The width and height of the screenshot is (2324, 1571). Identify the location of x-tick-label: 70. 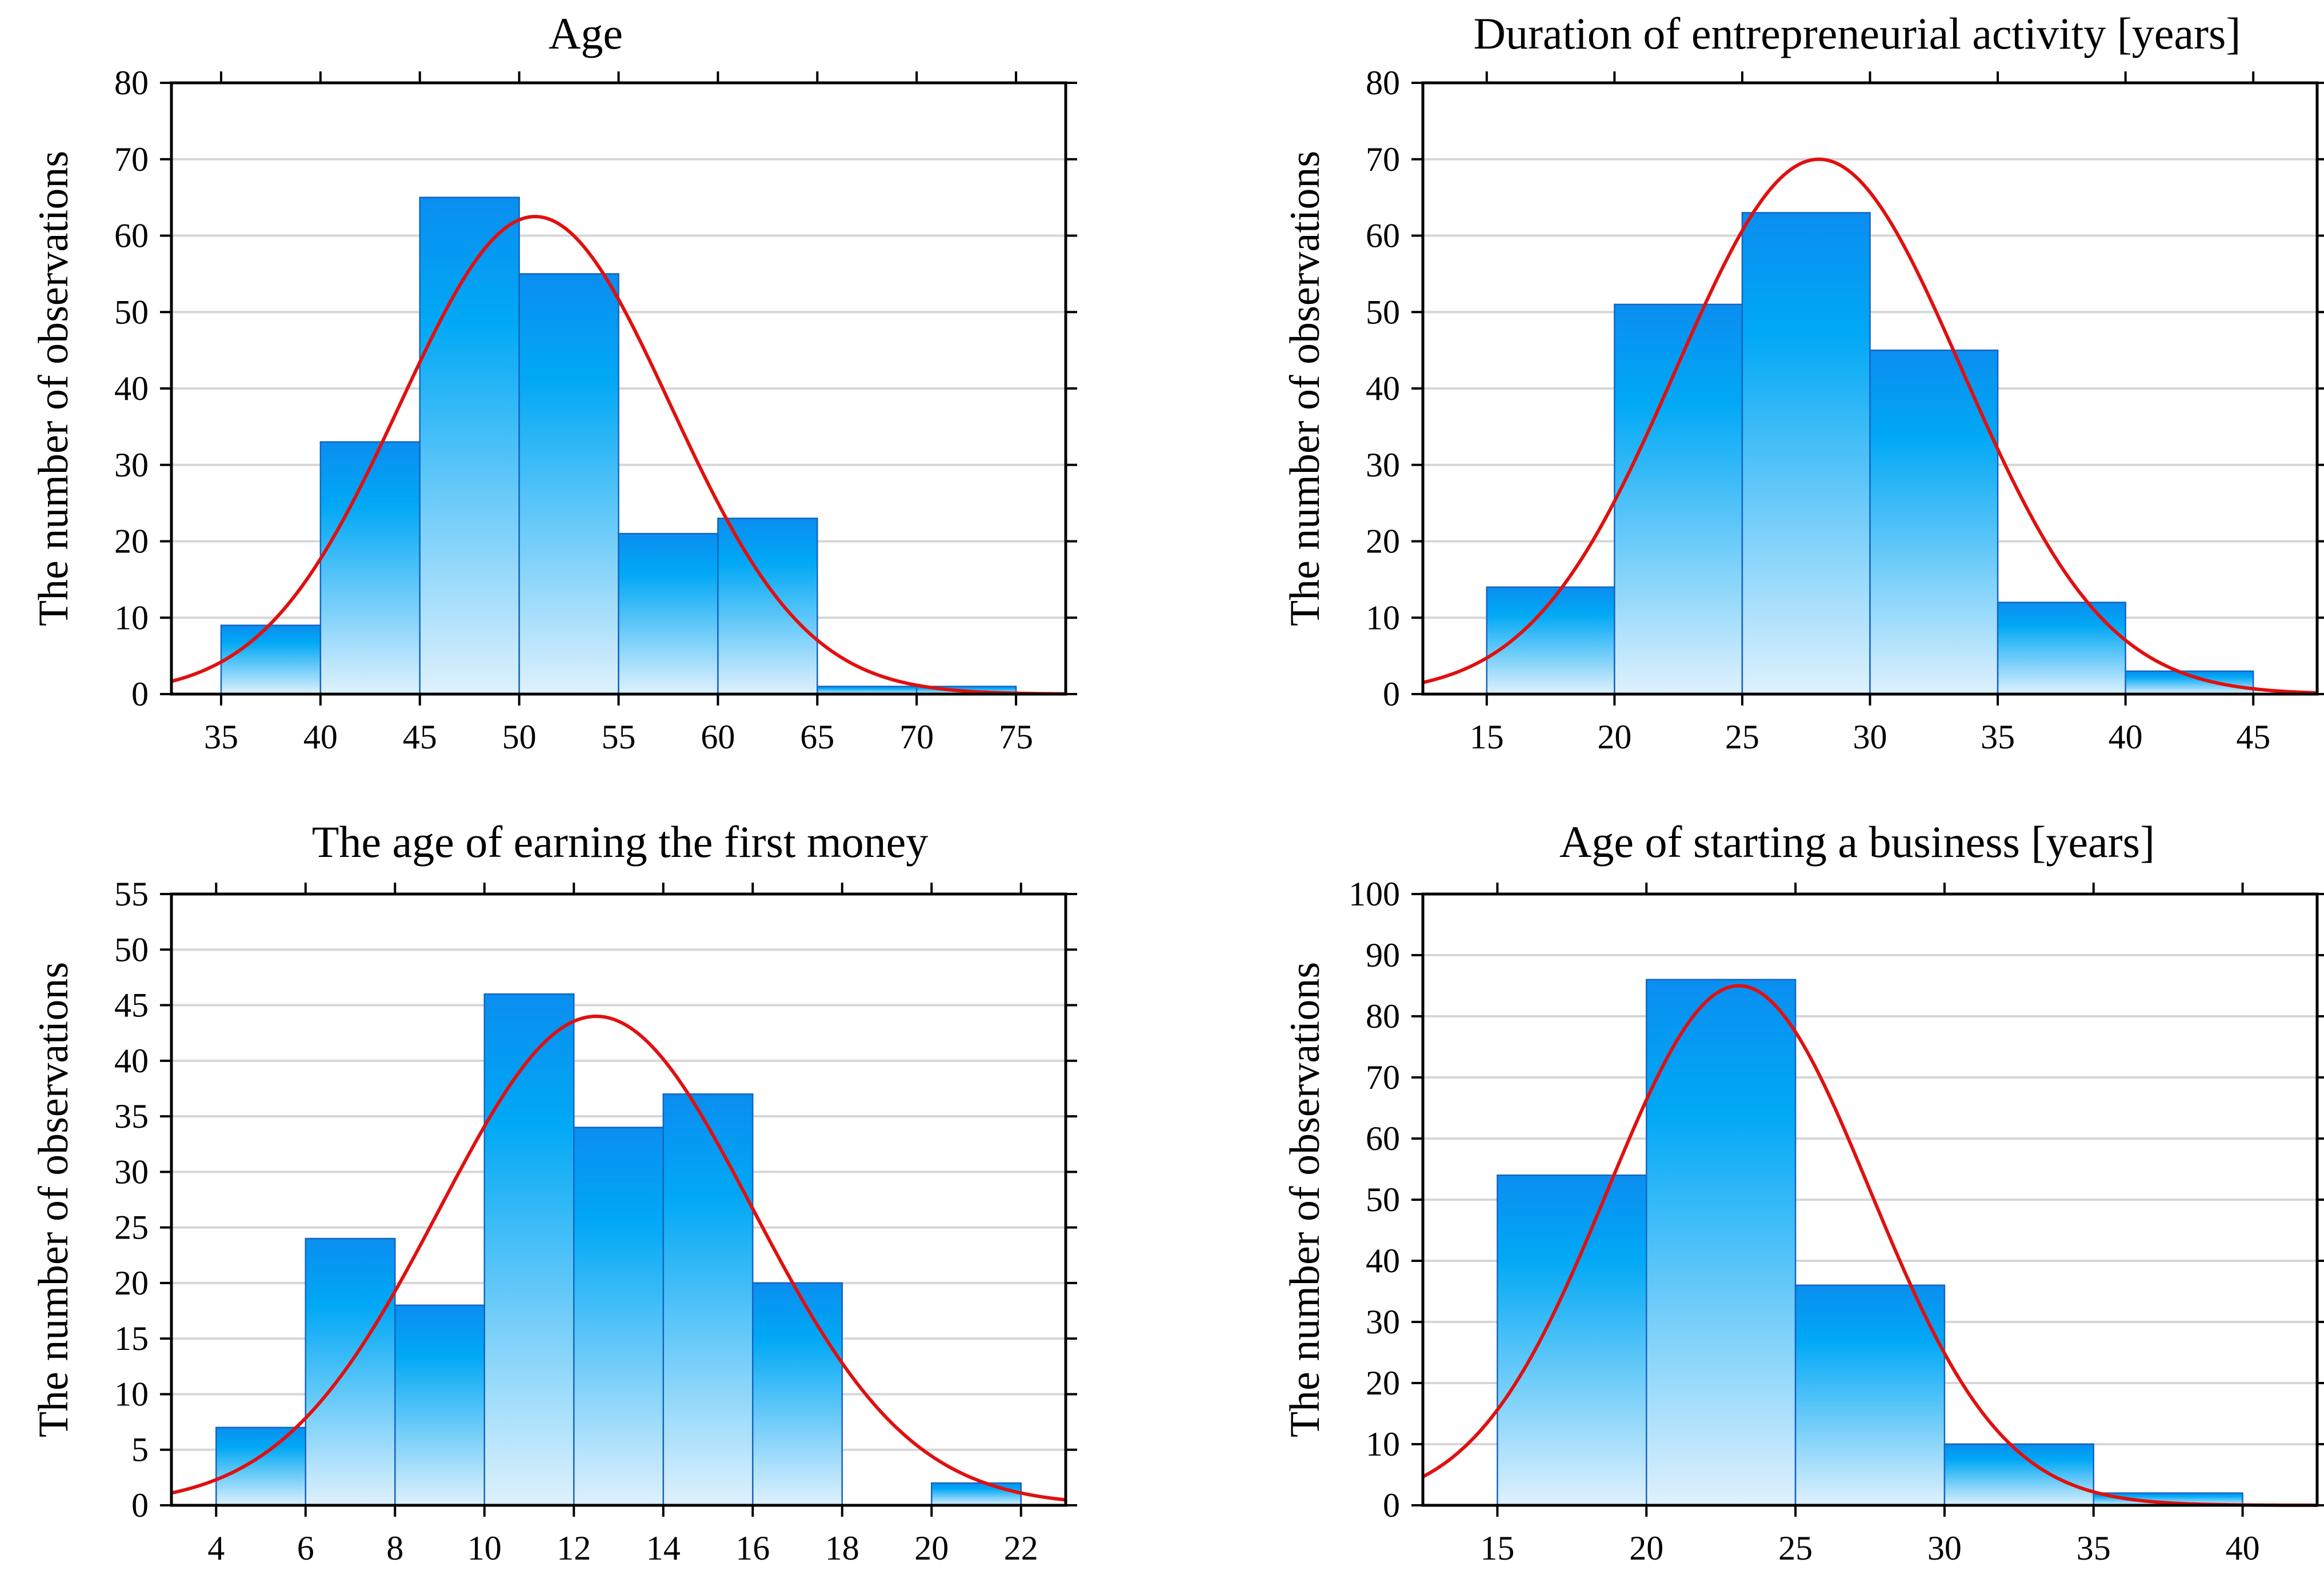
(916, 737).